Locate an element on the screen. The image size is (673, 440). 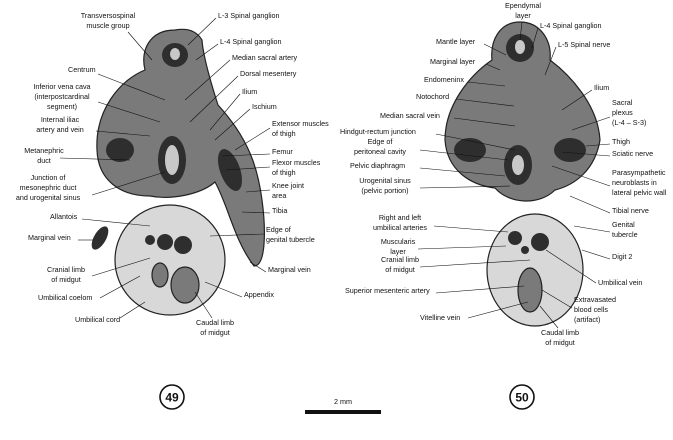
label: Flexor muscles is located at coordinates (296, 162).